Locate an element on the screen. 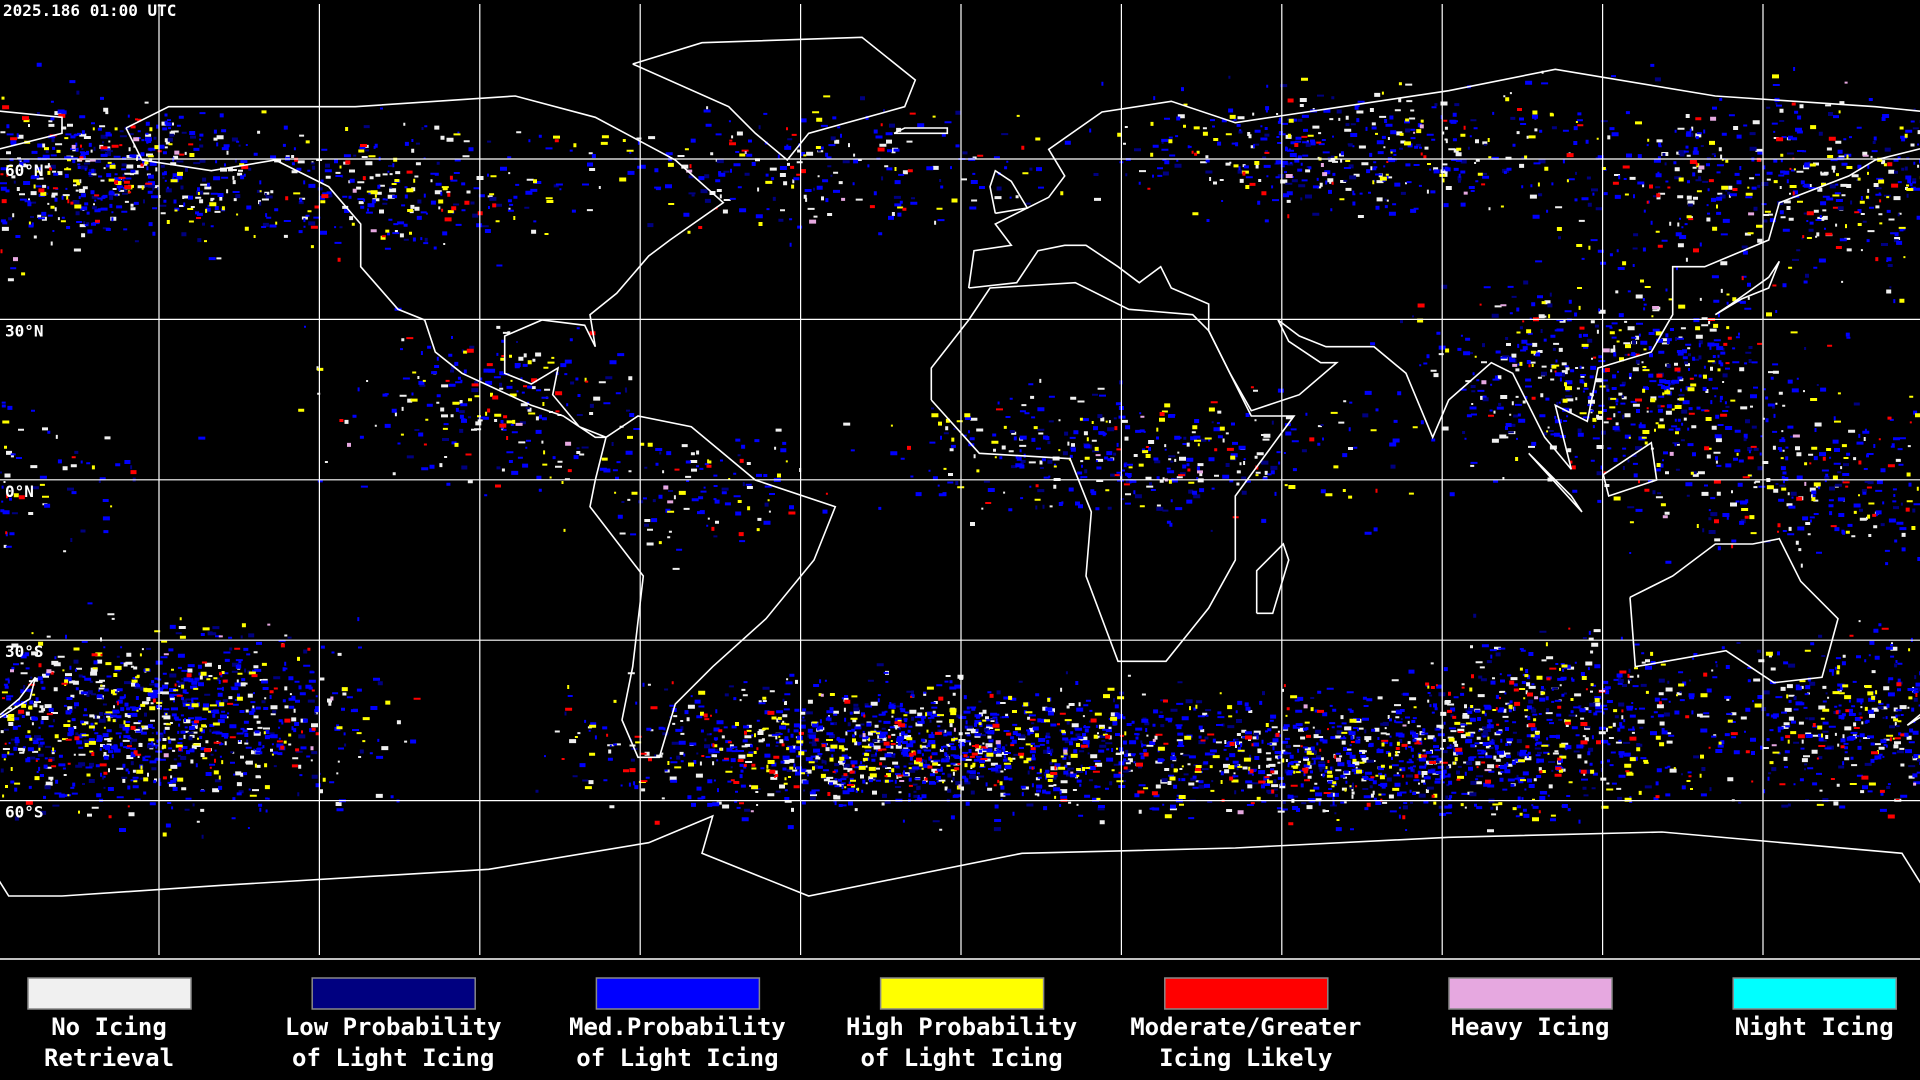 Image resolution: width=1920 pixels, height=1080 pixels. latitude-label: 0°N is located at coordinates (19, 491).